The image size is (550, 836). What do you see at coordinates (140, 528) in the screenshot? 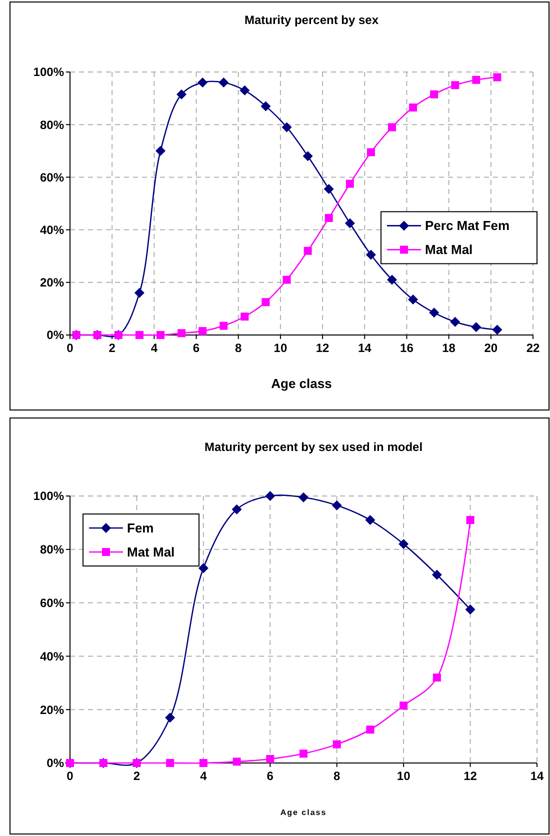
I see `legend-label: Fem` at bounding box center [140, 528].